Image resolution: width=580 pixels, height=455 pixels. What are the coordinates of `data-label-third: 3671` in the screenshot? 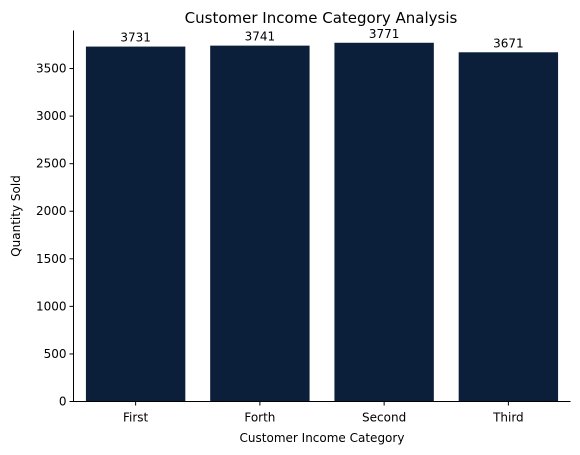 It's located at (508, 43).